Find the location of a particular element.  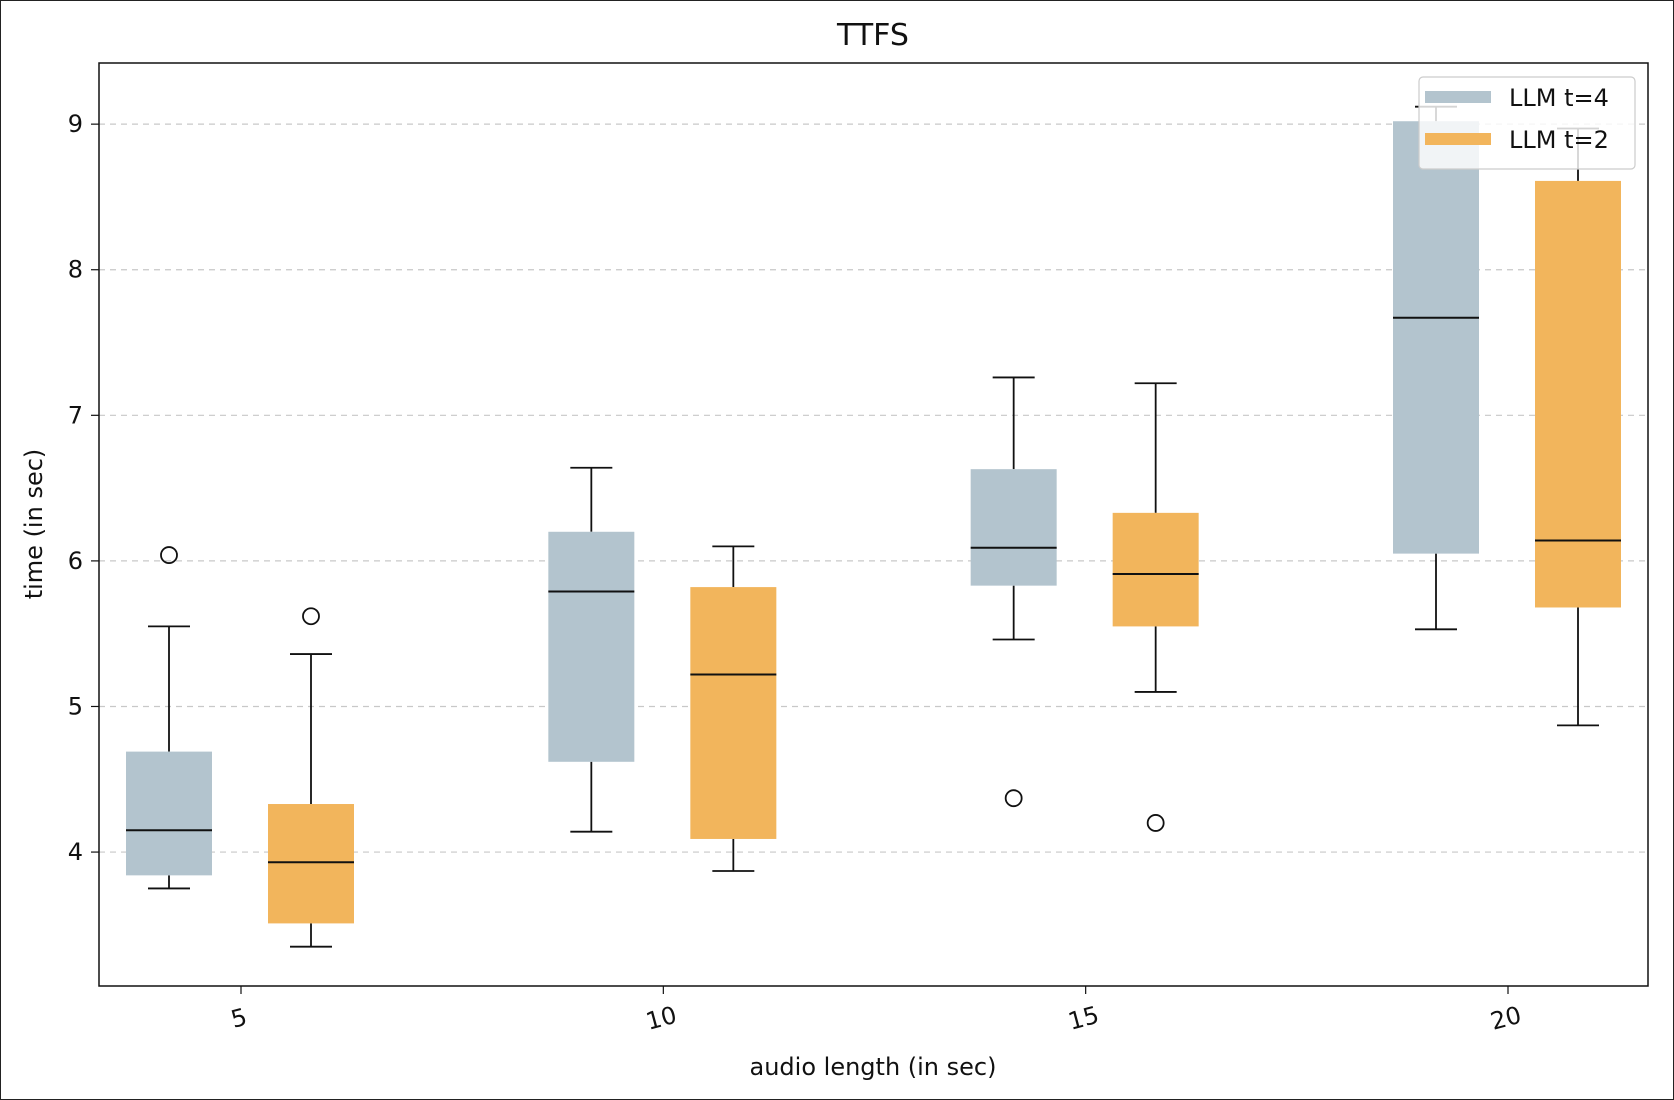

y-tick-label: 6 is located at coordinates (75, 561).